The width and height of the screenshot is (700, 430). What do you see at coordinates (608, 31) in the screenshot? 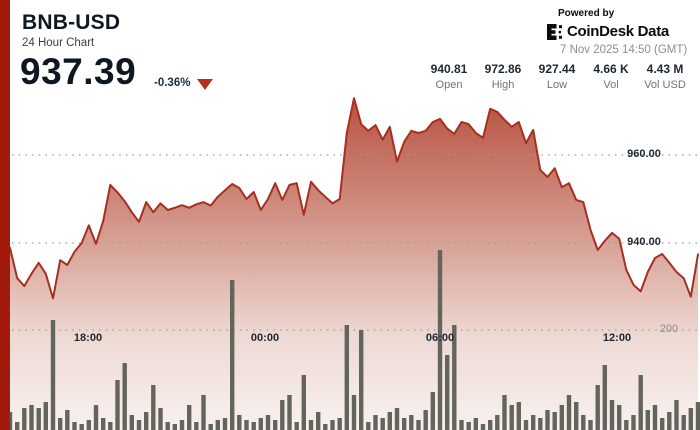
I see `coindesk-data-logo: CoinDesk Data` at bounding box center [608, 31].